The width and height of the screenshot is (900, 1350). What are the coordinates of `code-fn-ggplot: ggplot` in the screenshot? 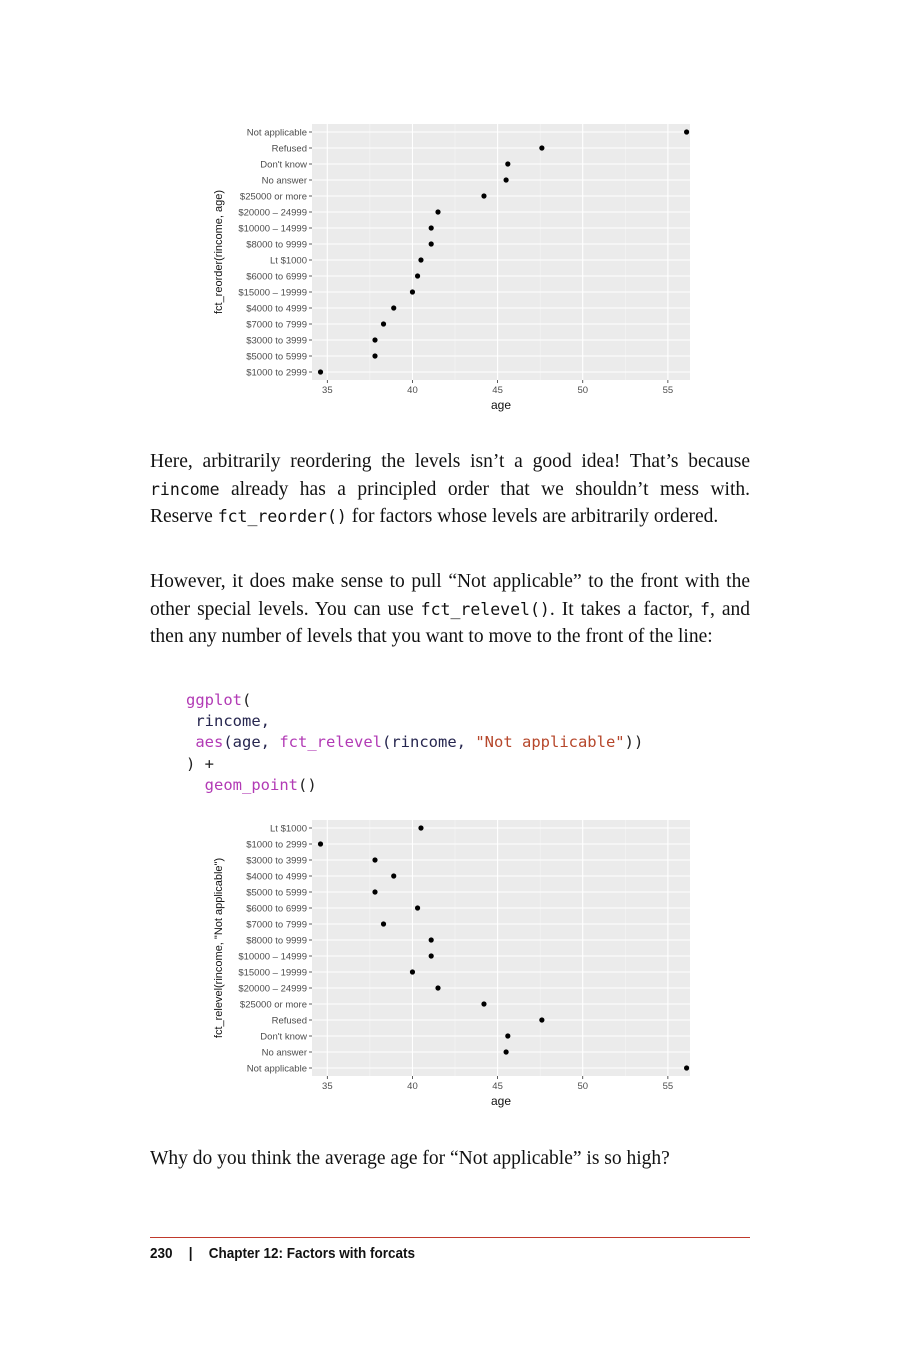 It's located at (214, 700).